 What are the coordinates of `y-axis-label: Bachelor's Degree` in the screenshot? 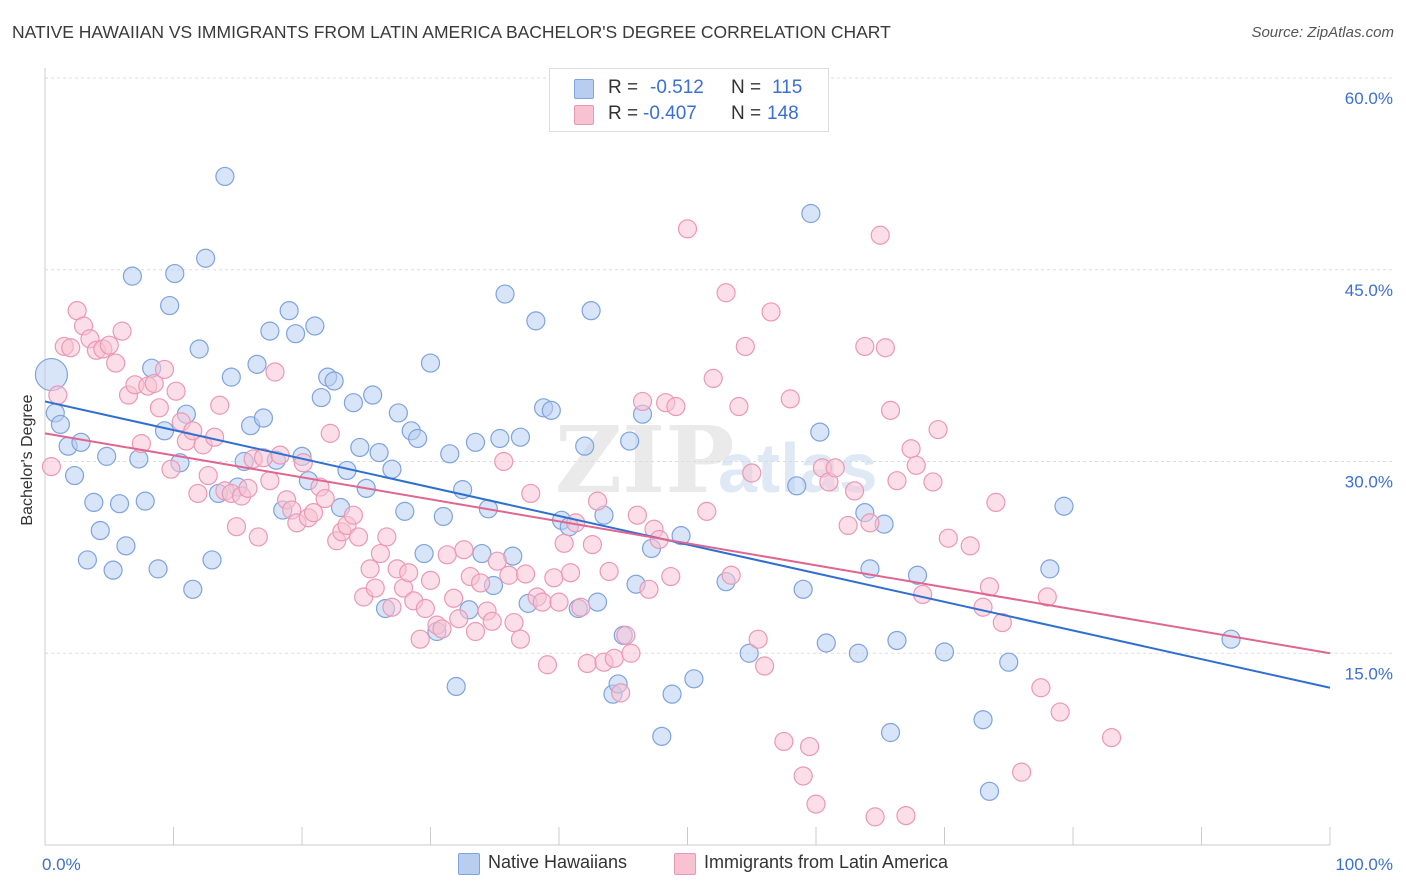 It's located at (27, 460).